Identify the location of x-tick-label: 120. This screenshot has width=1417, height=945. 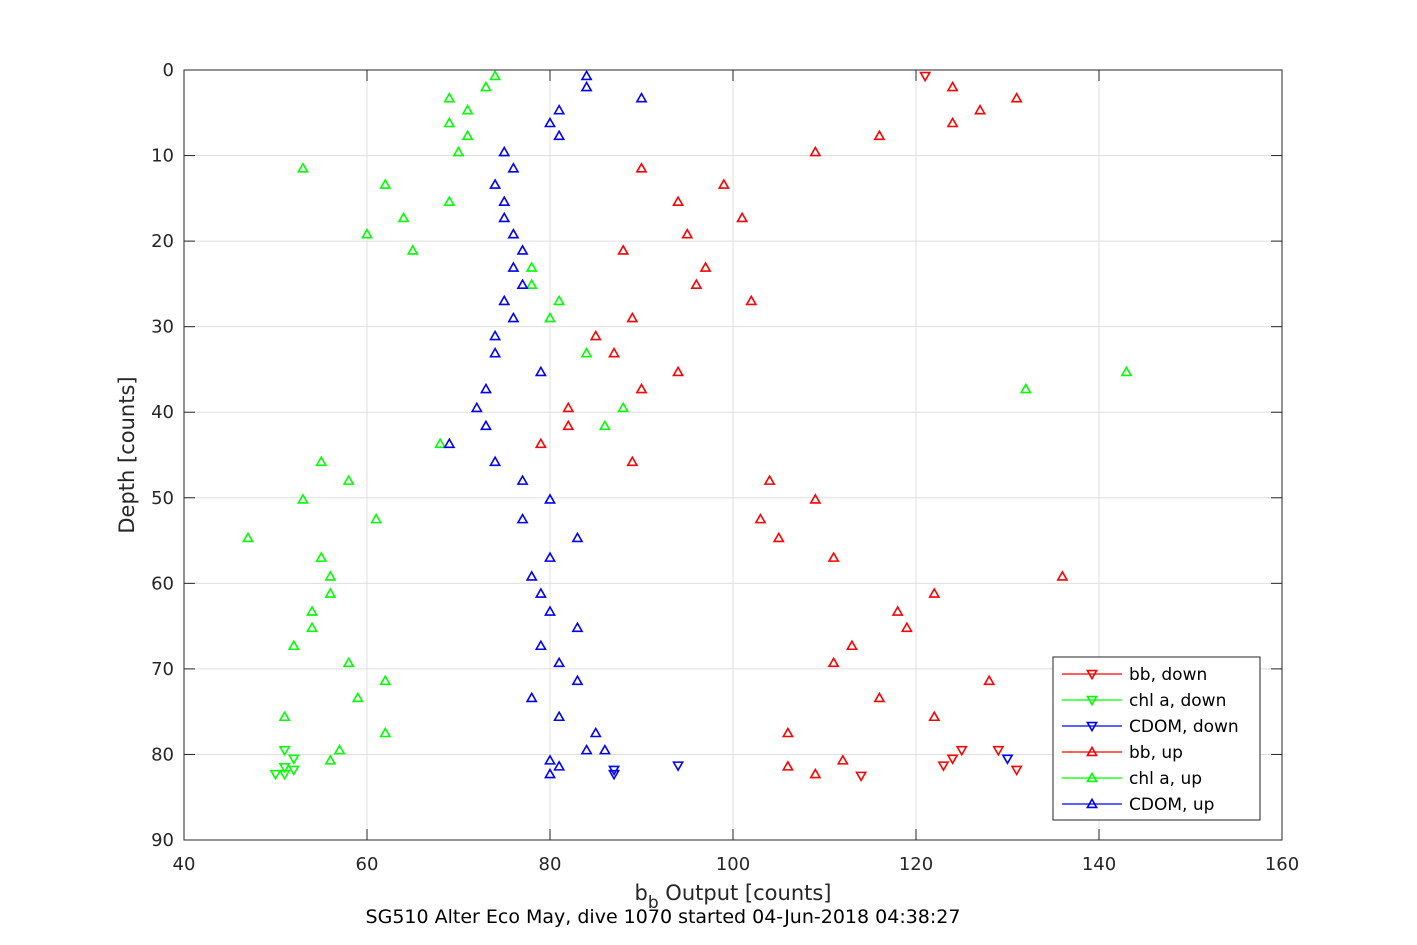
(916, 864).